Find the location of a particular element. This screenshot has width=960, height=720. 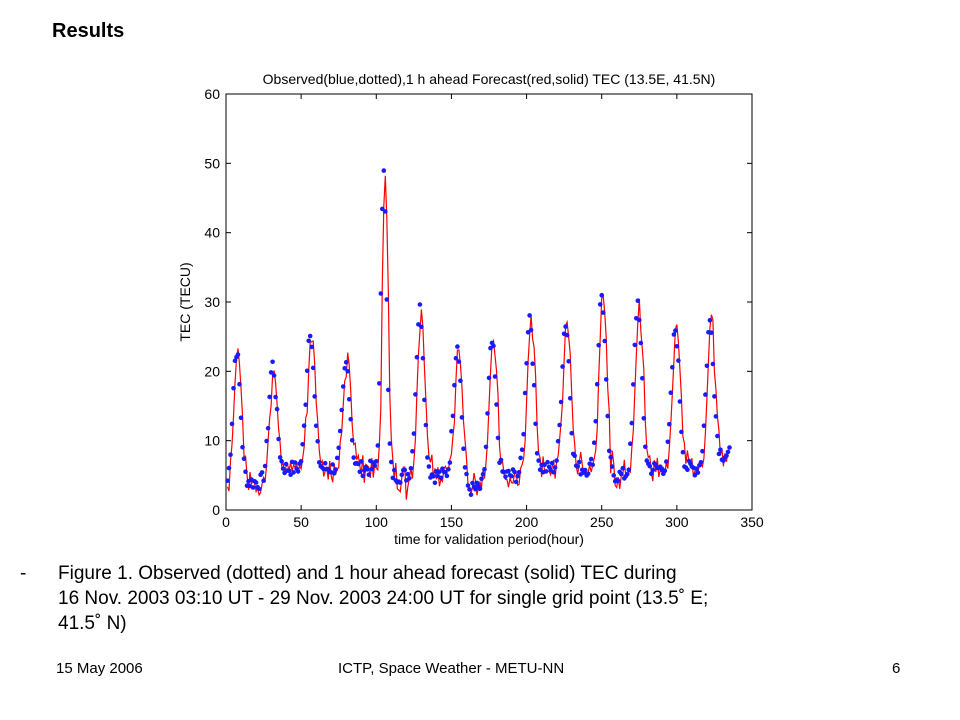

caption-line-3: 41.5˚ N) is located at coordinates (92, 623).